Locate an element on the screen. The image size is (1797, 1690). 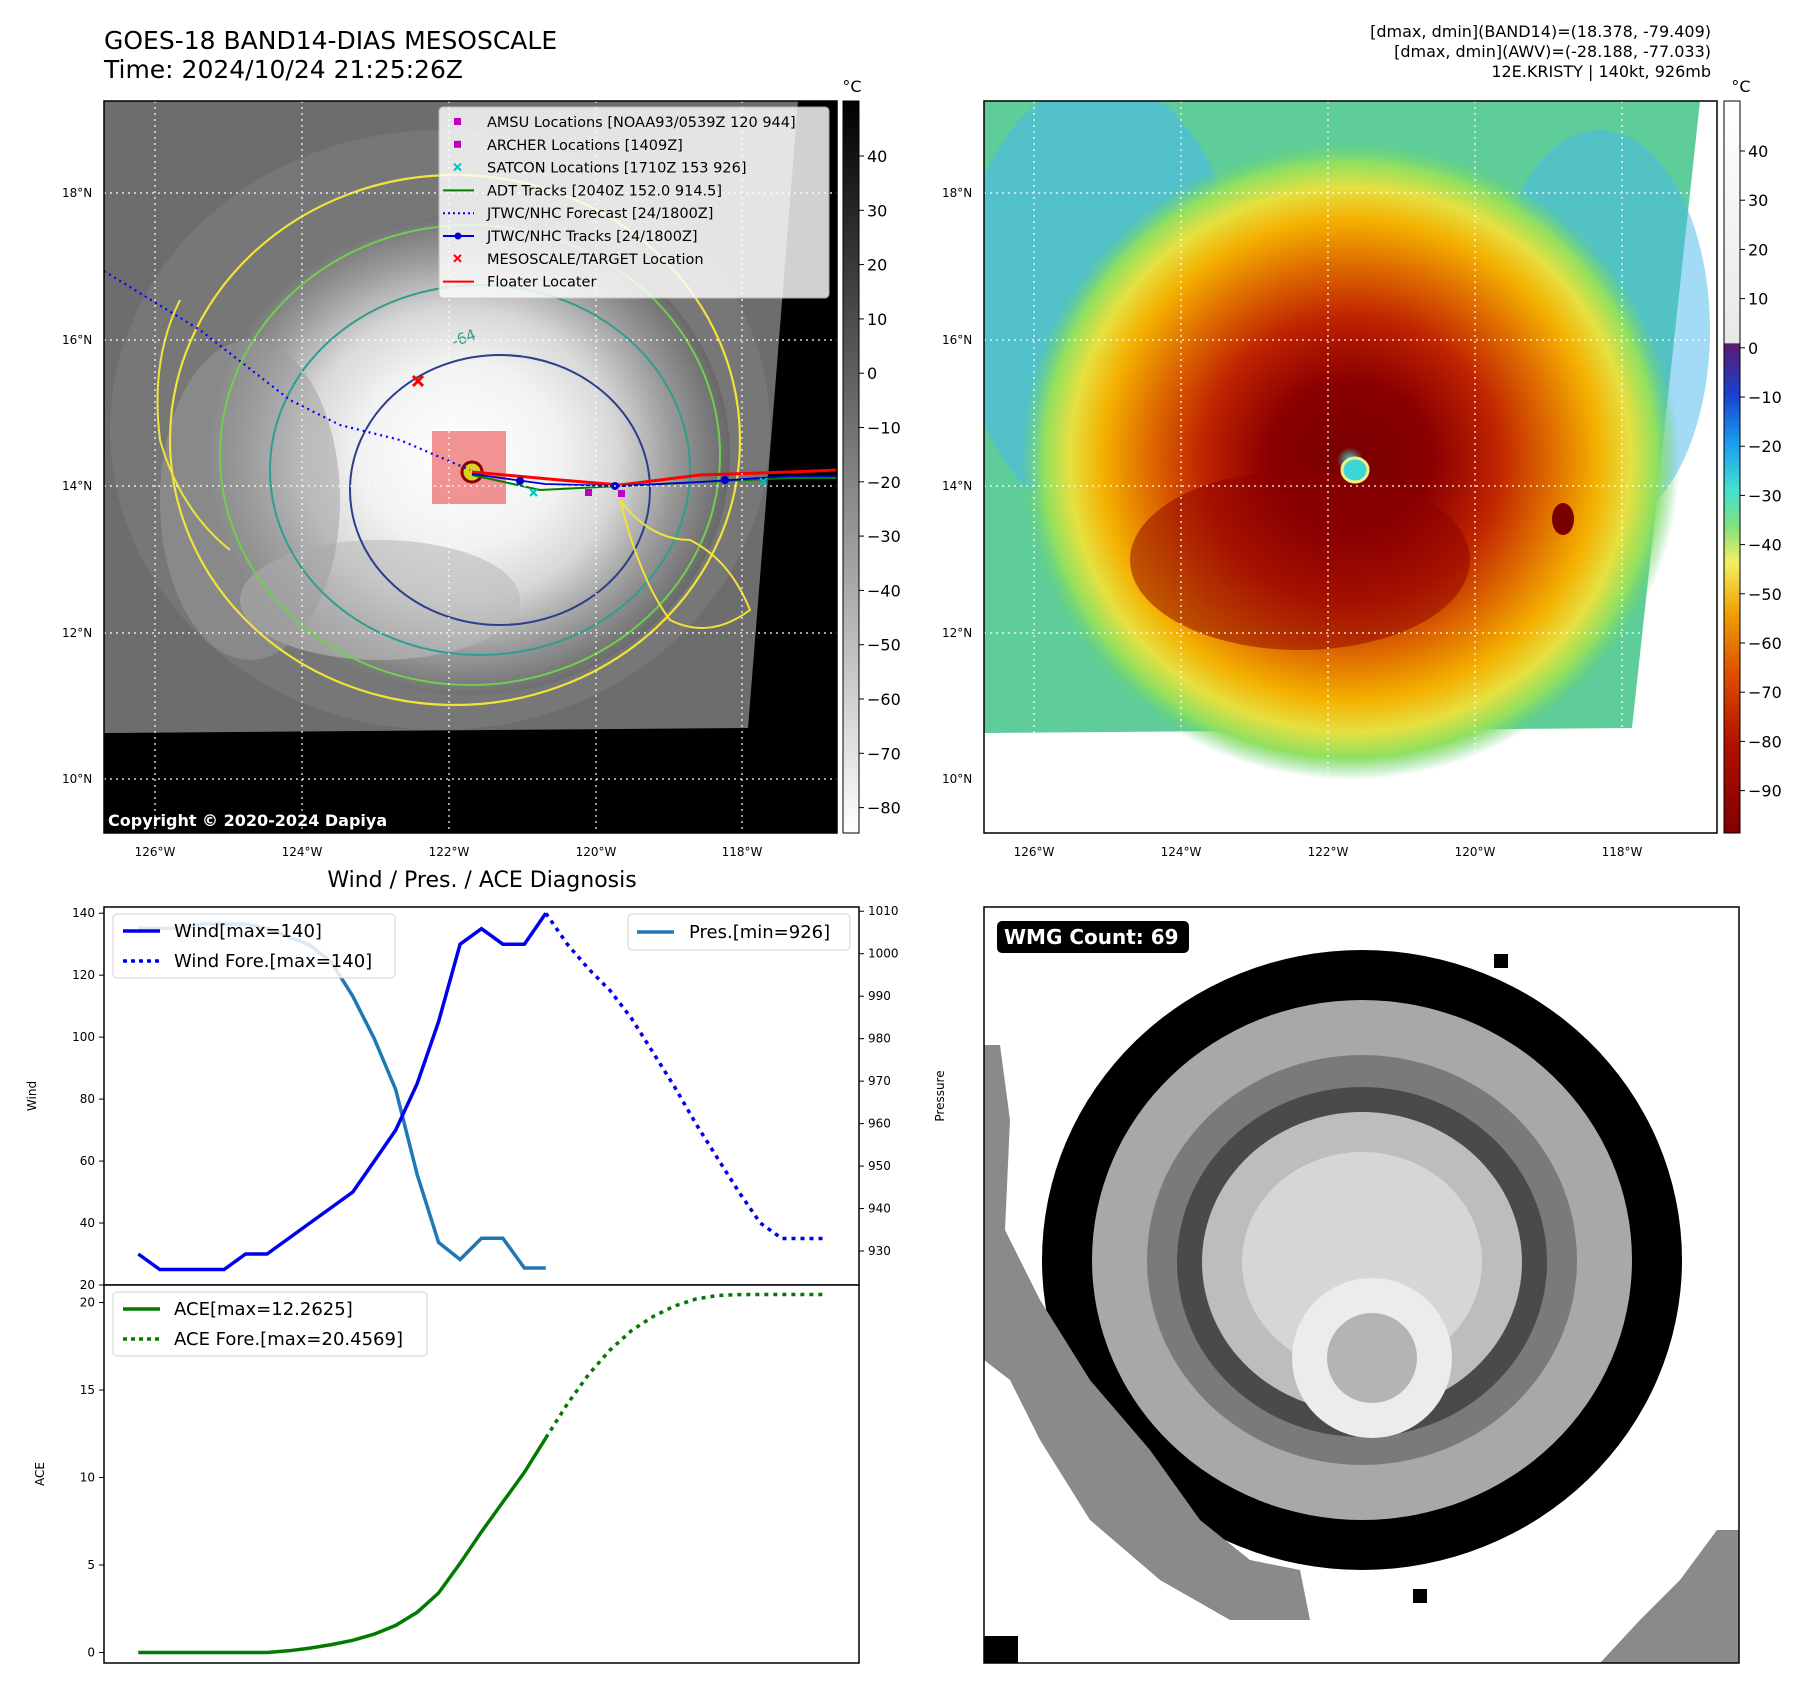
ace-ticks: 20 15 10 5 0 is located at coordinates (92, 1478).